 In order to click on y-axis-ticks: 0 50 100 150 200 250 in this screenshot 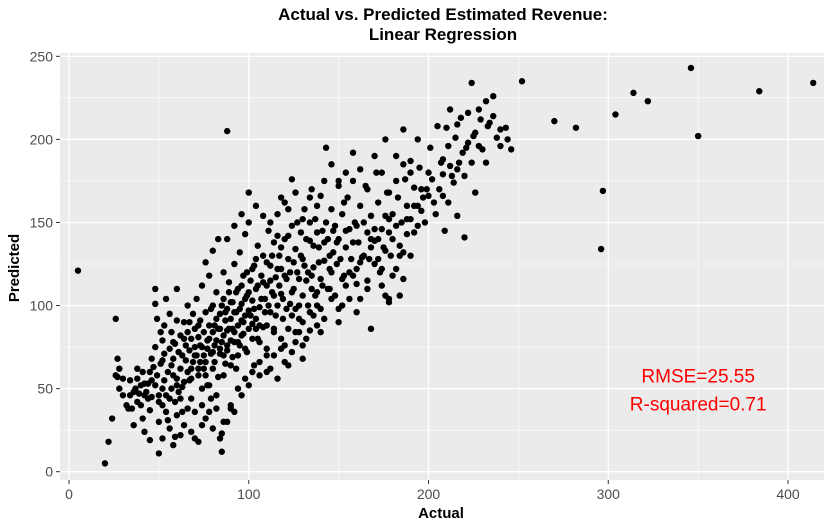, I will do `click(45, 264)`.